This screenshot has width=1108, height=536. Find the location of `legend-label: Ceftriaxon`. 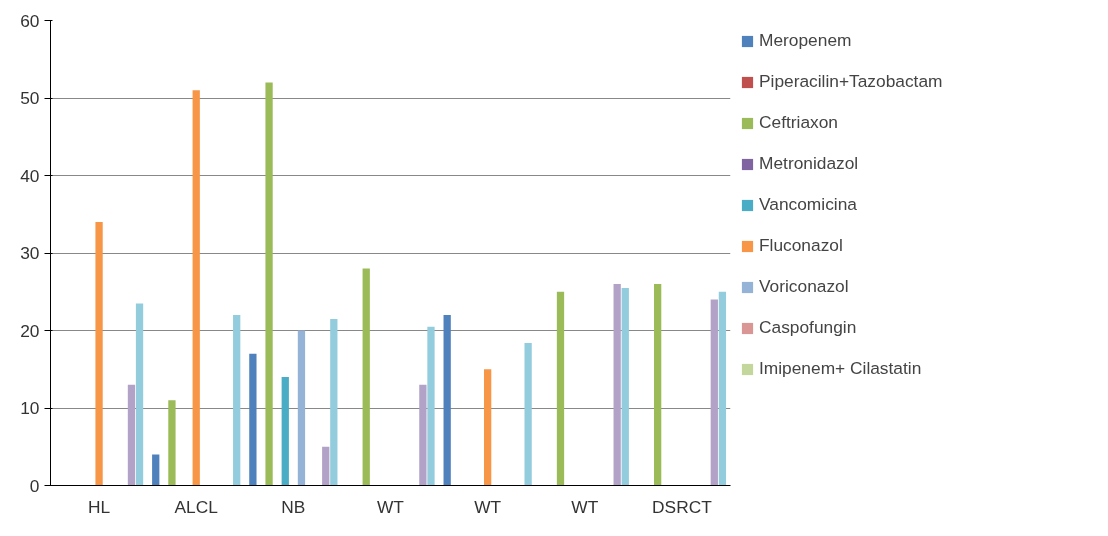

legend-label: Ceftriaxon is located at coordinates (798, 122).